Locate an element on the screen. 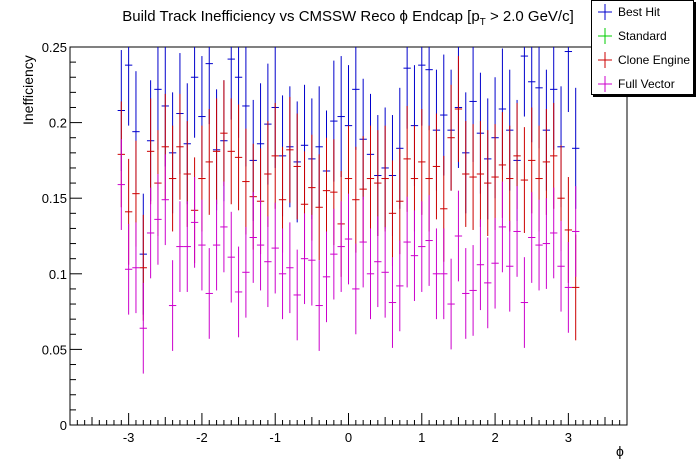 This screenshot has height=472, width=696. legend-label-full-vector: Full Vector is located at coordinates (646, 84).